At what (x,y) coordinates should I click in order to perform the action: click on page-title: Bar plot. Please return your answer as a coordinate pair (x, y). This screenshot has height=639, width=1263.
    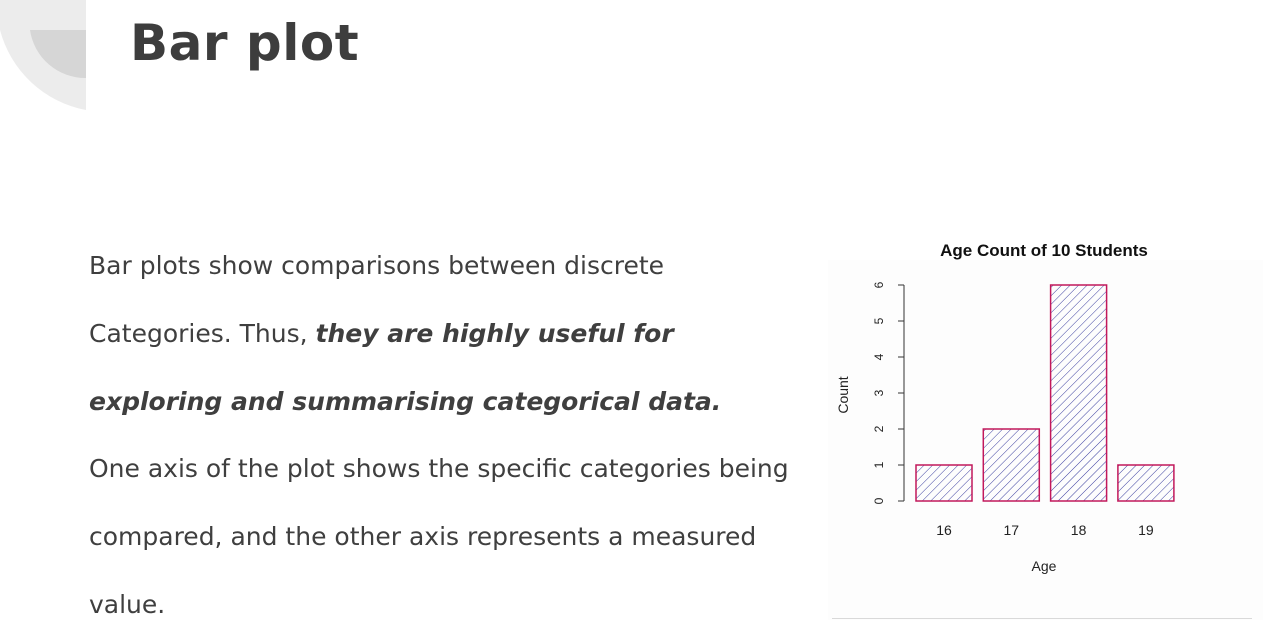
    Looking at the image, I should click on (245, 43).